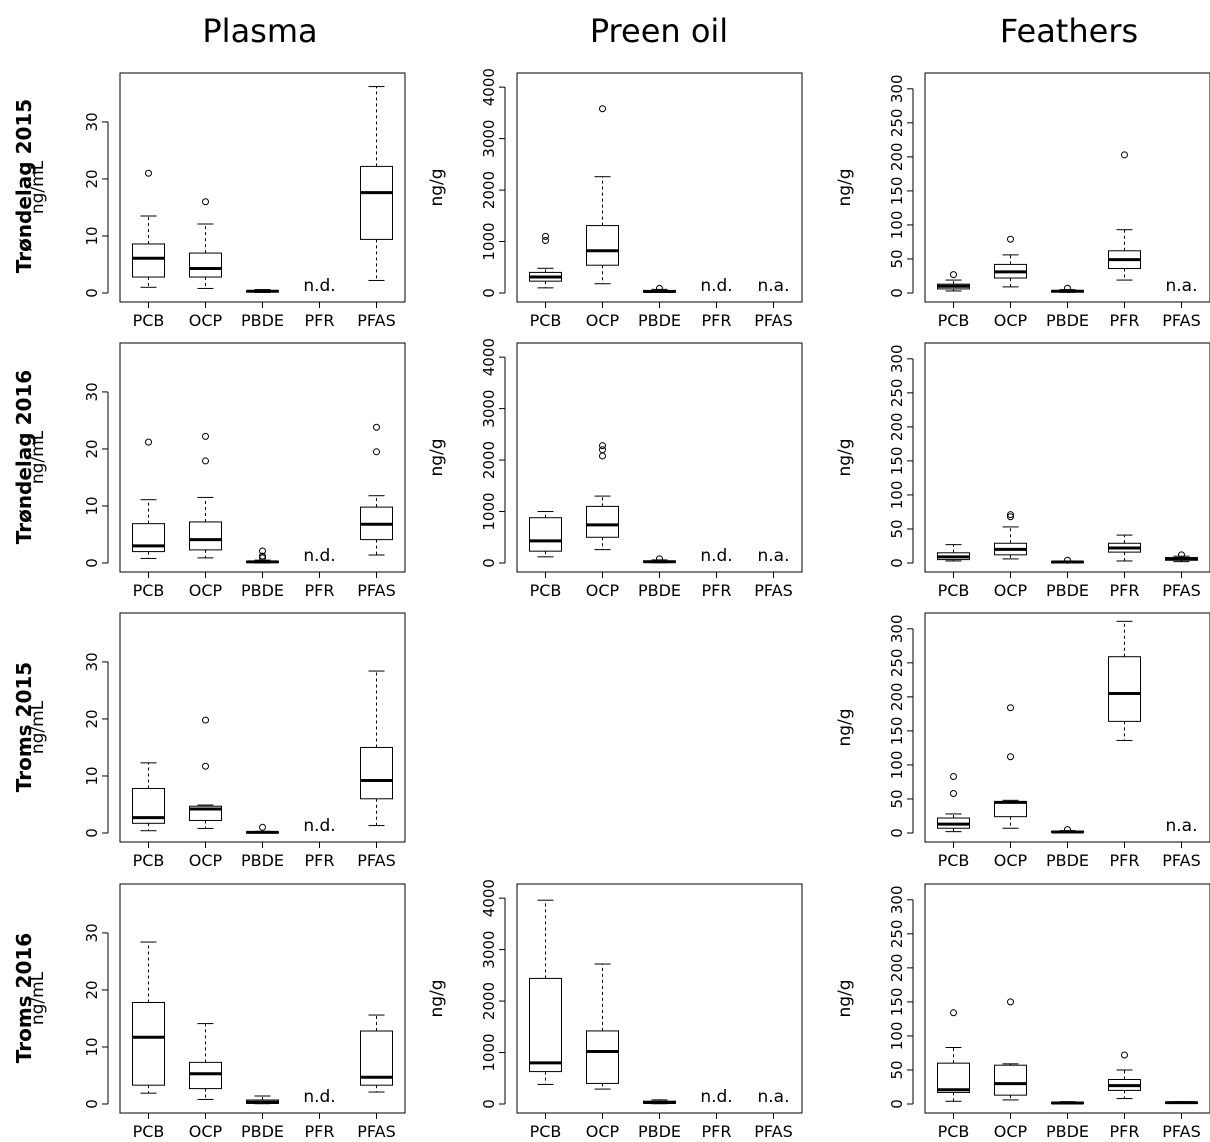 This screenshot has height=1142, width=1210. Describe the element at coordinates (897, 697) in the screenshot. I see `y-tick-label: 200` at that location.